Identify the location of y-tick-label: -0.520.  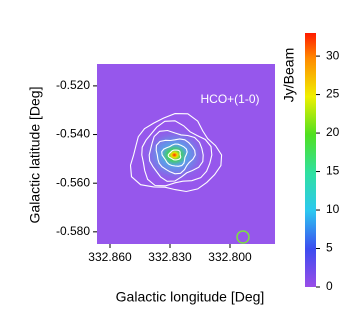
(73, 85).